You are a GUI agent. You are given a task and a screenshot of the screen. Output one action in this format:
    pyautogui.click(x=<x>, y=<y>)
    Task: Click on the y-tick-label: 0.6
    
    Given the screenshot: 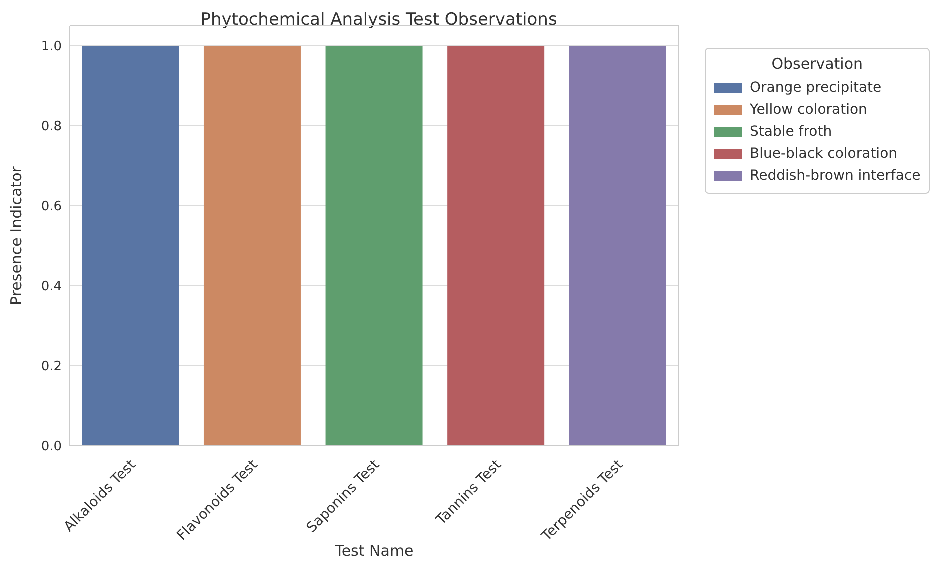 What is the action you would take?
    pyautogui.click(x=51, y=207)
    